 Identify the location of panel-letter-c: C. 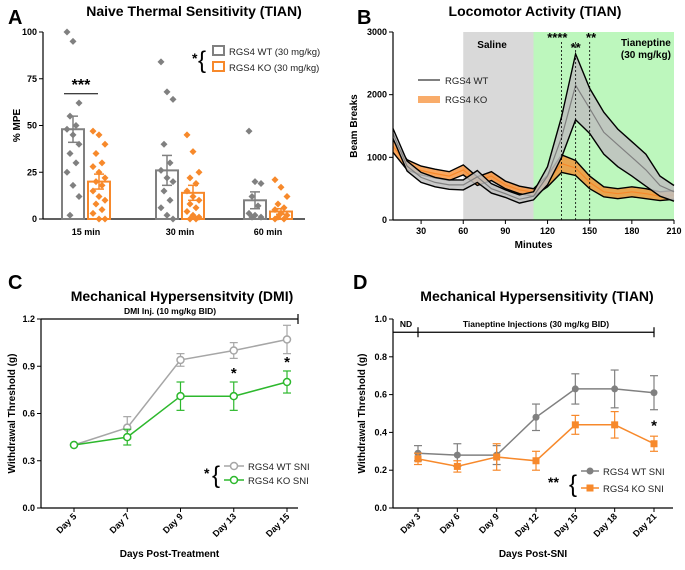
(15, 283).